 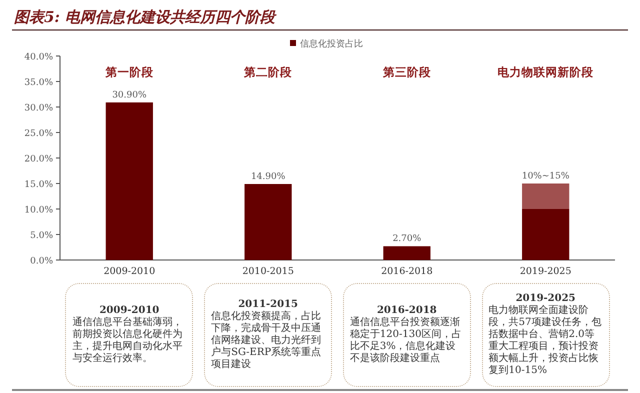 What do you see at coordinates (39, 83) in the screenshot?
I see `y-tick-label: 35.0%` at bounding box center [39, 83].